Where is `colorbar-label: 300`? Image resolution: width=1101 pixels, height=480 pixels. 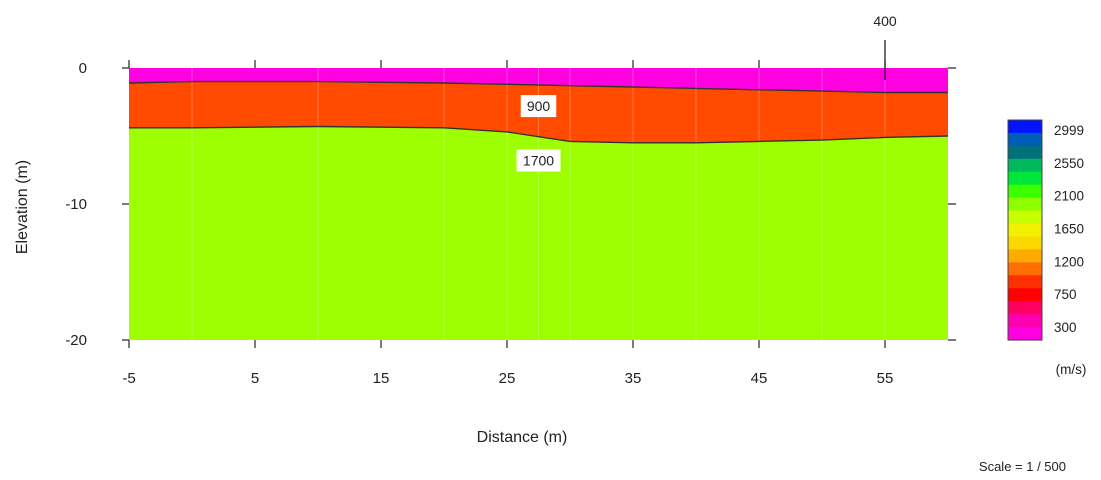 colorbar-label: 300 is located at coordinates (1065, 327).